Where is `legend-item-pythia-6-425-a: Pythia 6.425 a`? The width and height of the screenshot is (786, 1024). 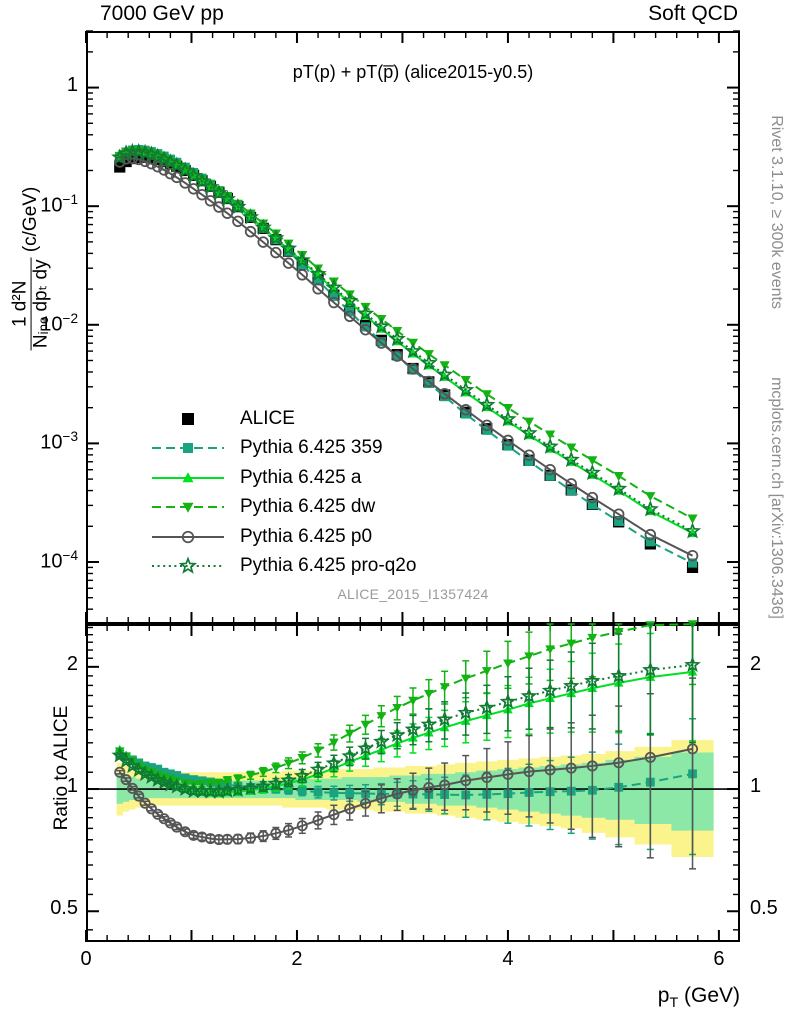 legend-item-pythia-6-425-a: Pythia 6.425 a is located at coordinates (283, 478).